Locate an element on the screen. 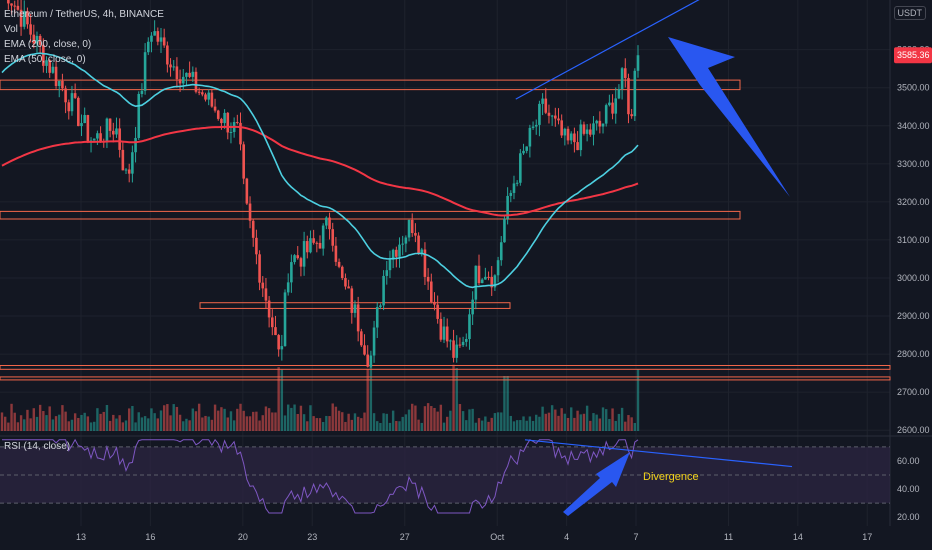  current-price-label: 3585.36 is located at coordinates (913, 55).